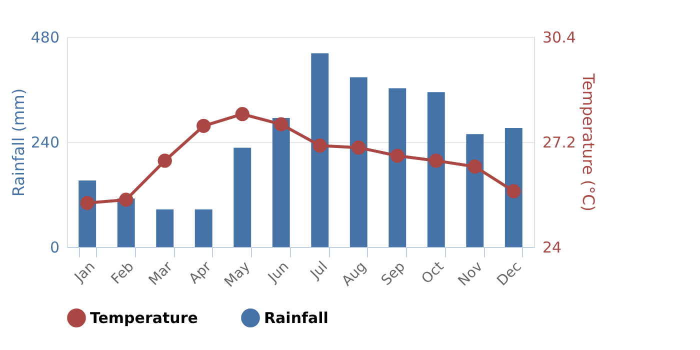 The image size is (700, 350). What do you see at coordinates (509, 274) in the screenshot?
I see `x-tick-label: Dec` at bounding box center [509, 274].